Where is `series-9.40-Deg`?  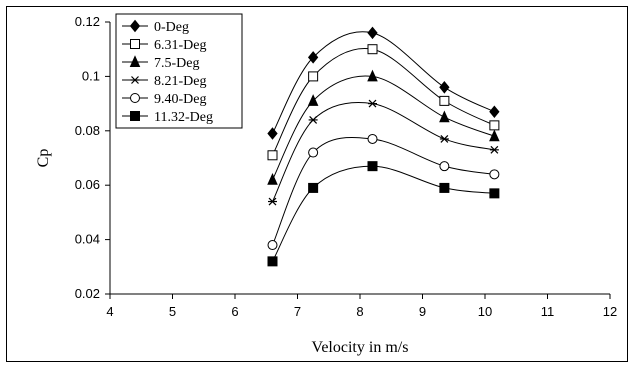 series-9.40-Deg is located at coordinates (383, 192).